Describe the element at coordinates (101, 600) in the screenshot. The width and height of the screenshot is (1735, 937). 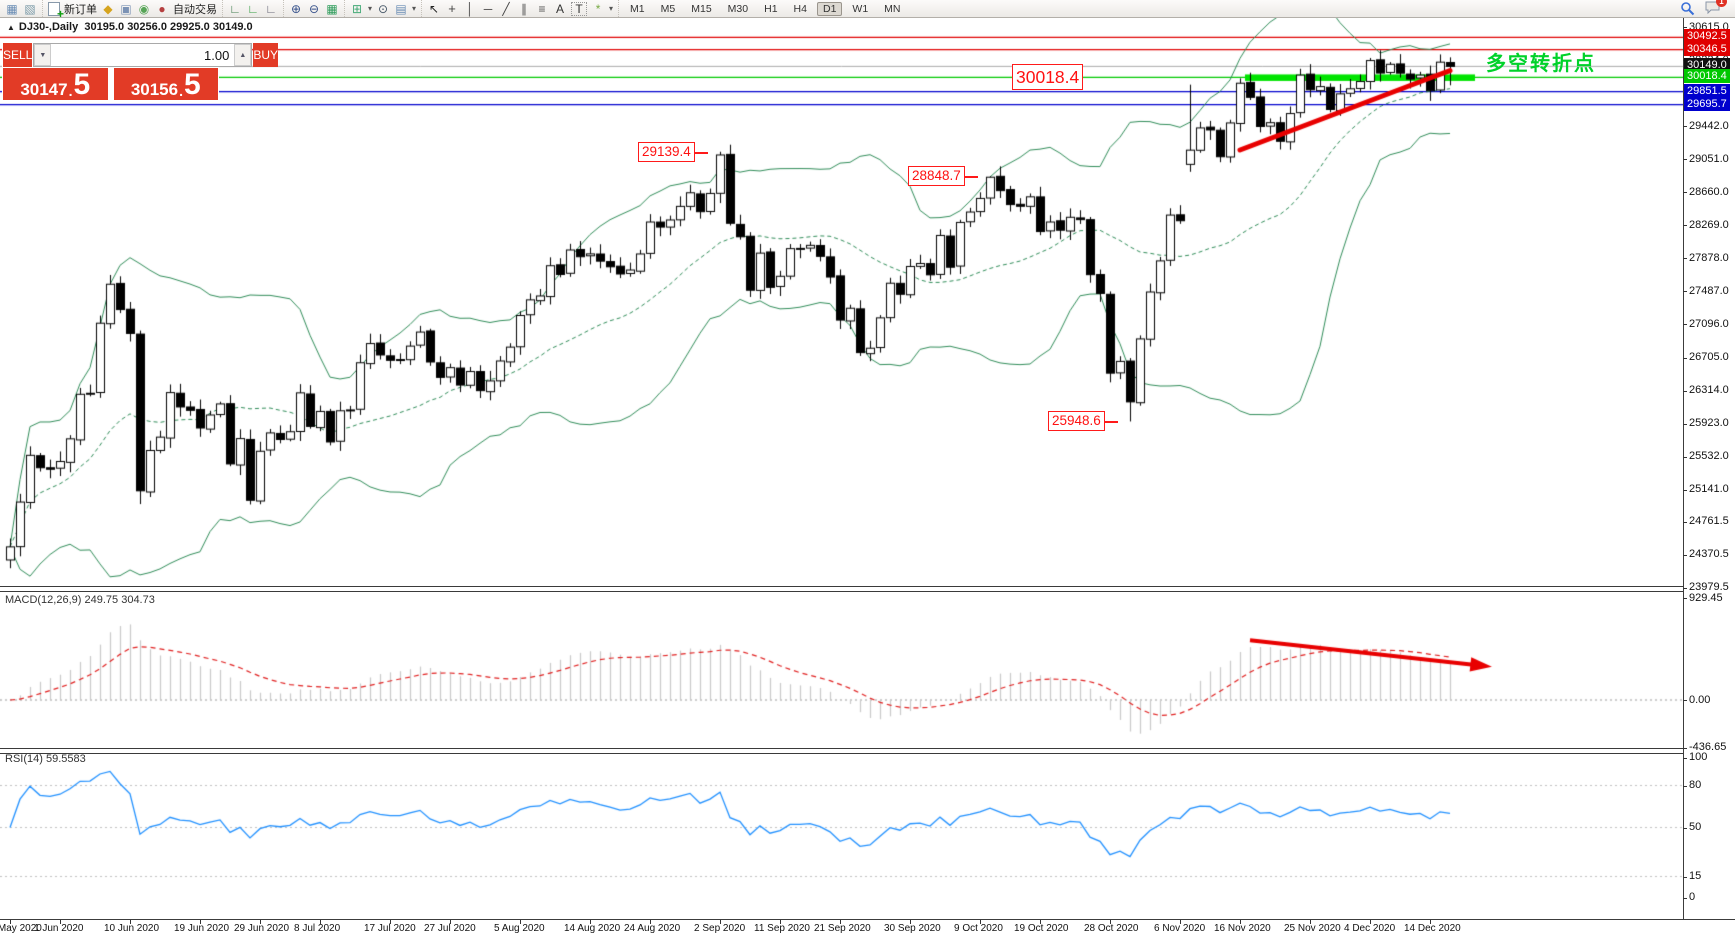
I see `macd-histogram-value: 249.75` at that location.